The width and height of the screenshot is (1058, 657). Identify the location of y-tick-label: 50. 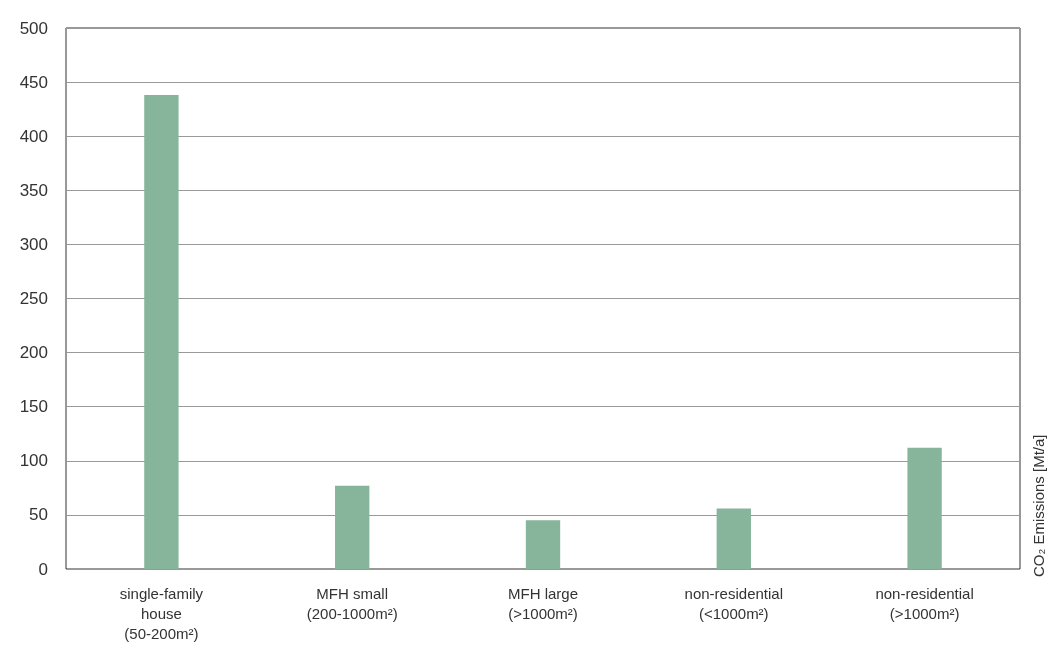
(38, 515).